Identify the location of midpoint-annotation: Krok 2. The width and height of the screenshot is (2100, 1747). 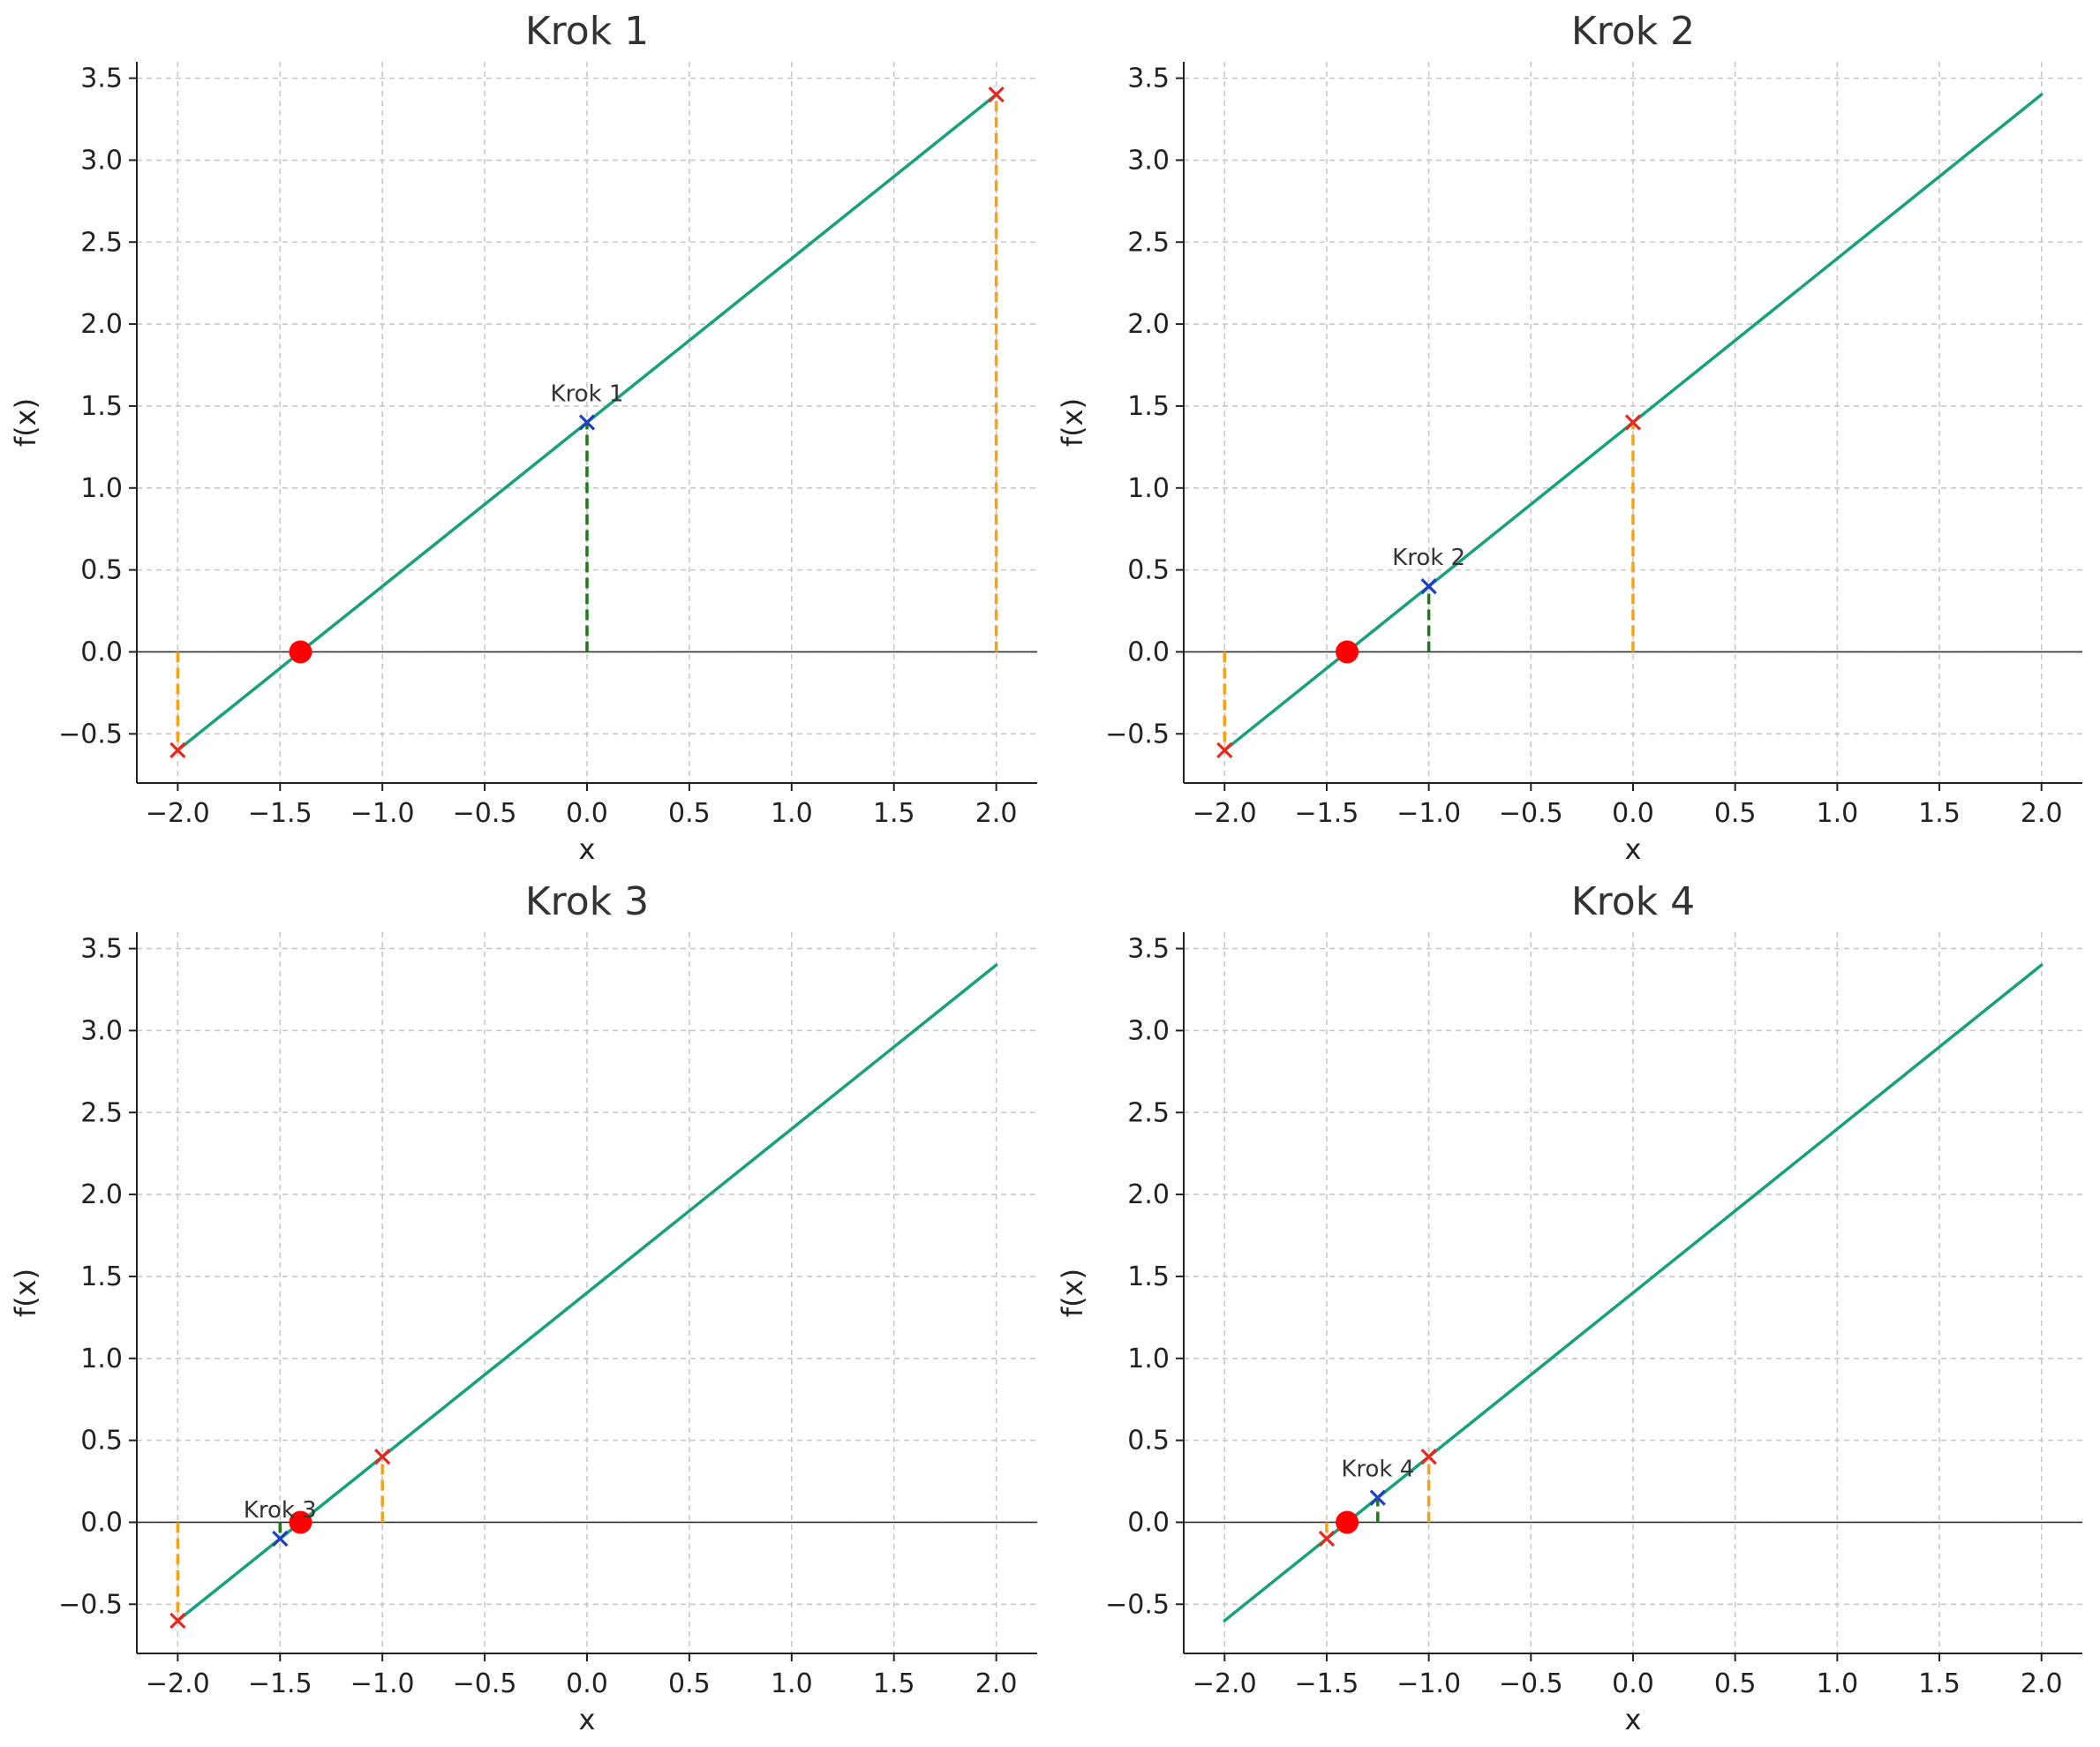
(1428, 558).